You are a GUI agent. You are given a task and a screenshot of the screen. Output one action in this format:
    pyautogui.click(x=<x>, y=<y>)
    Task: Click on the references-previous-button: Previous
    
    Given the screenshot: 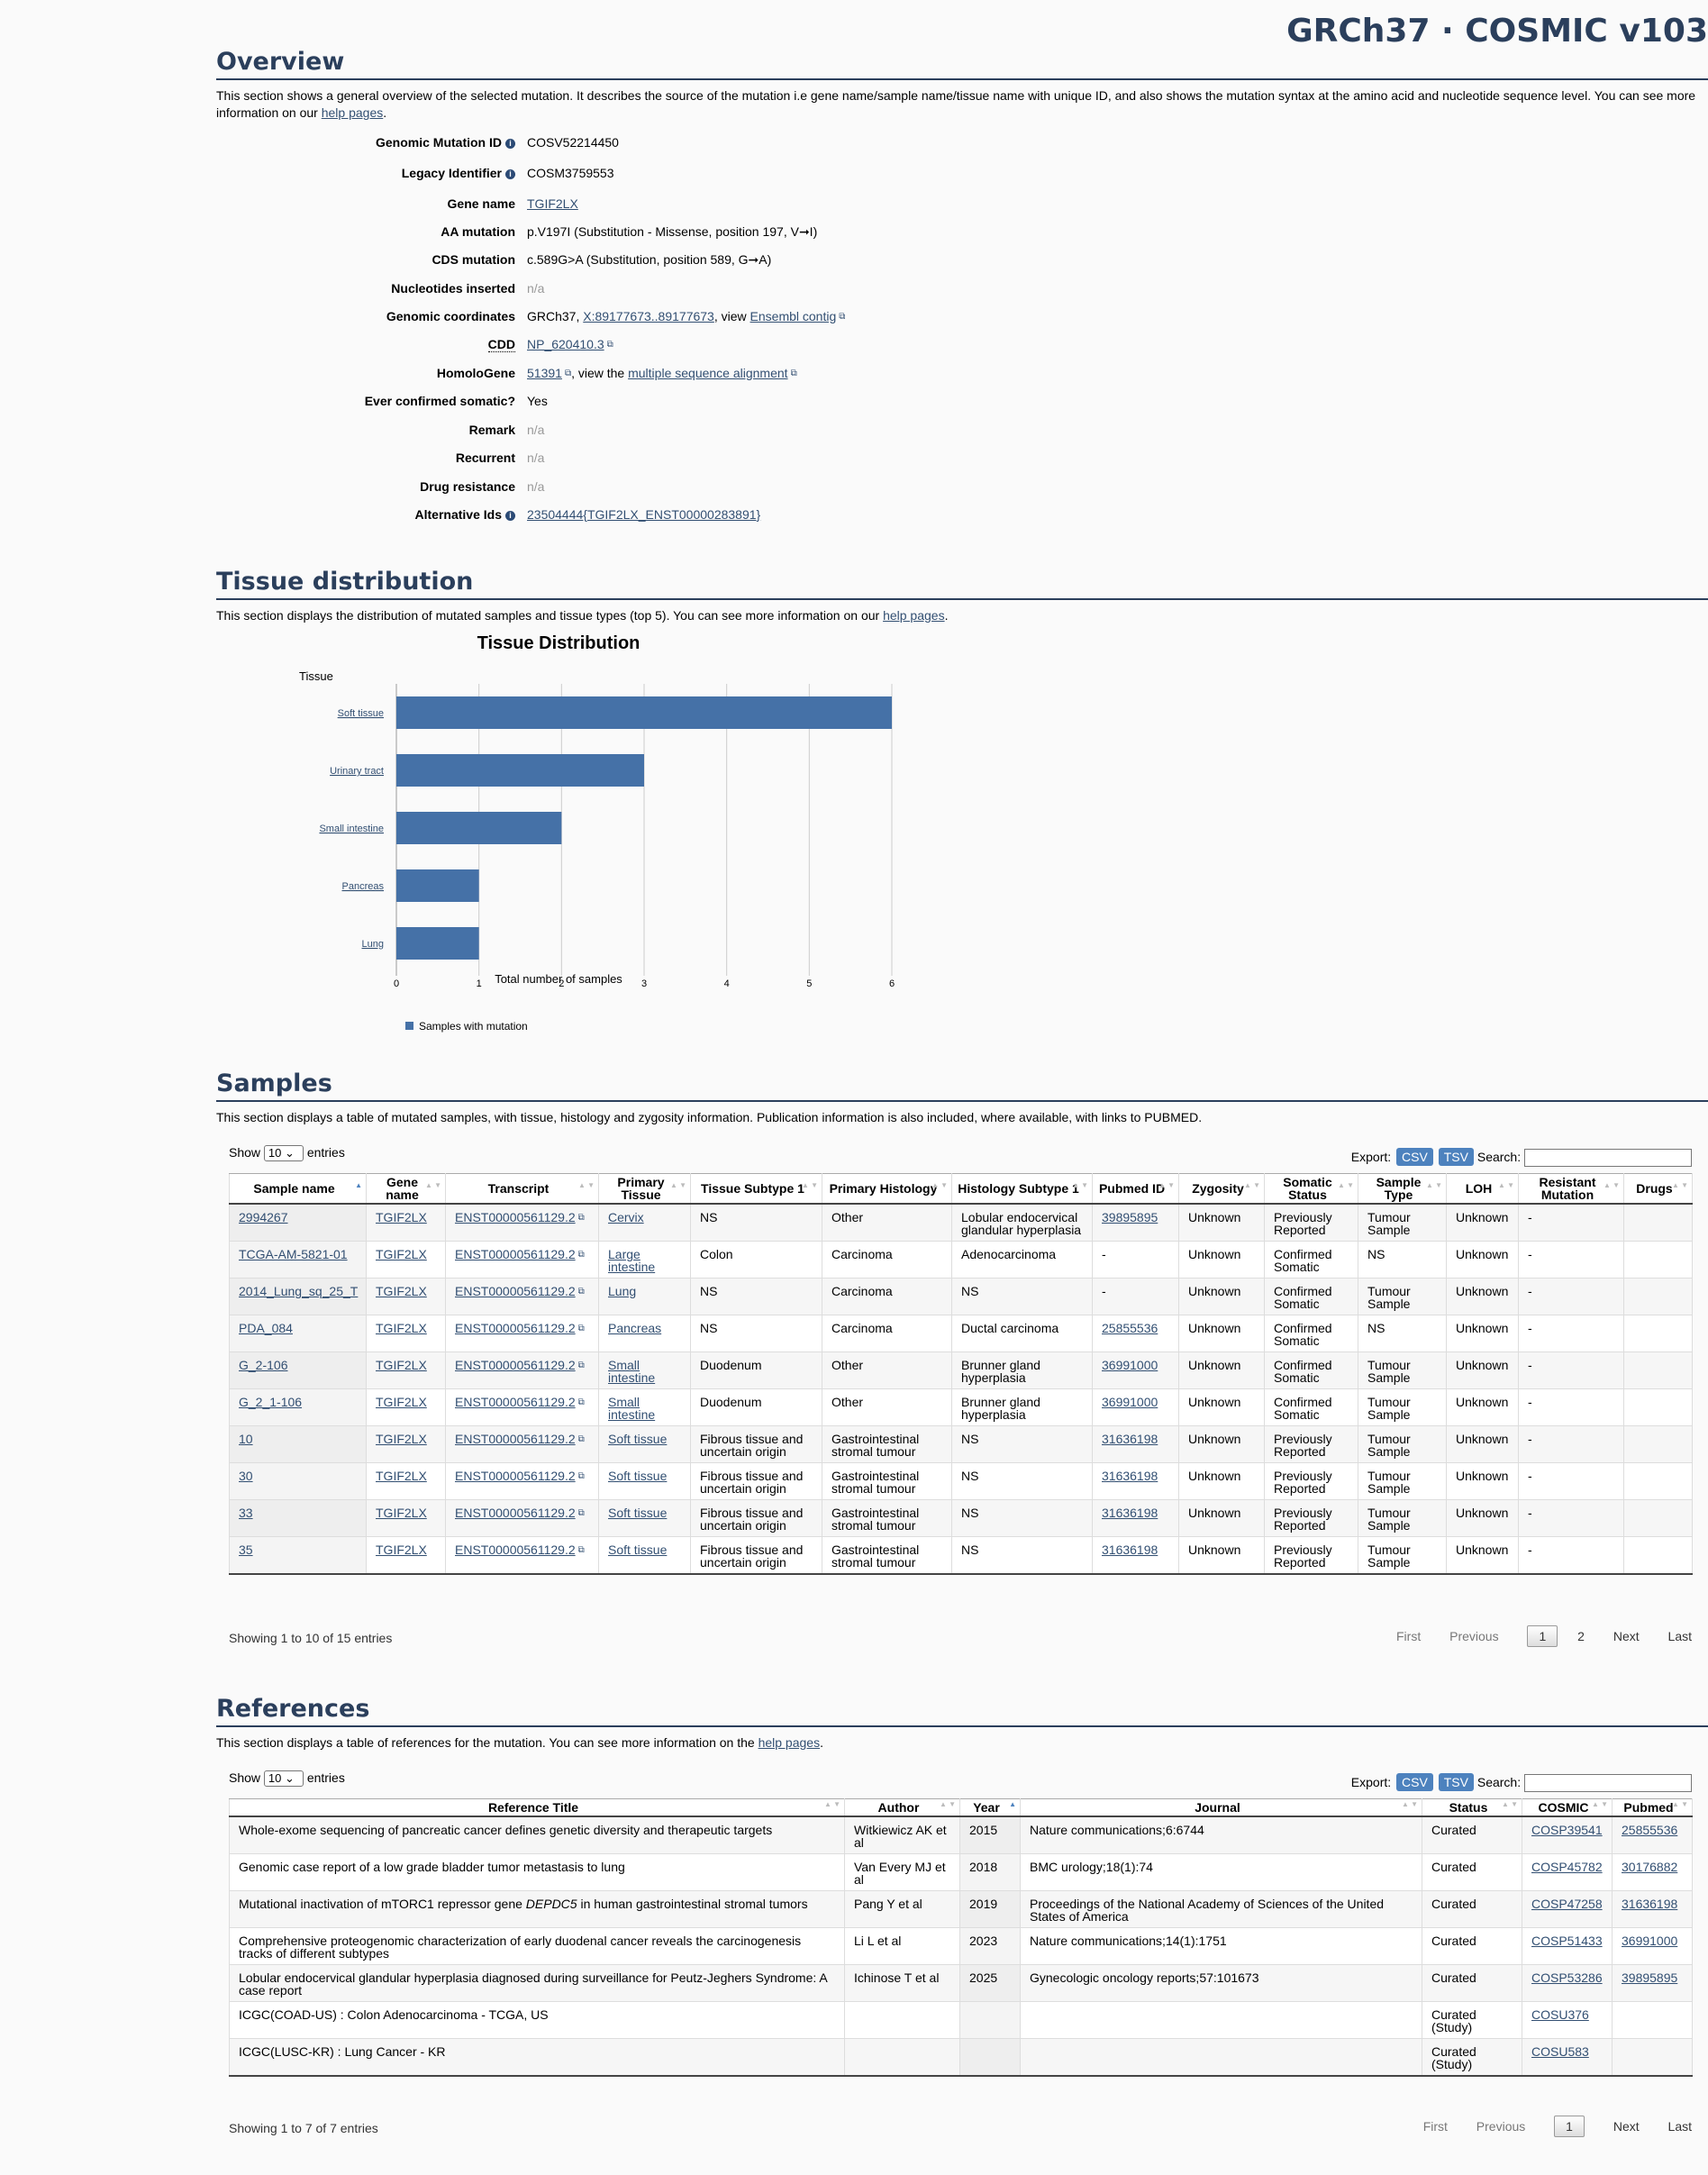 What is the action you would take?
    pyautogui.click(x=1501, y=2126)
    